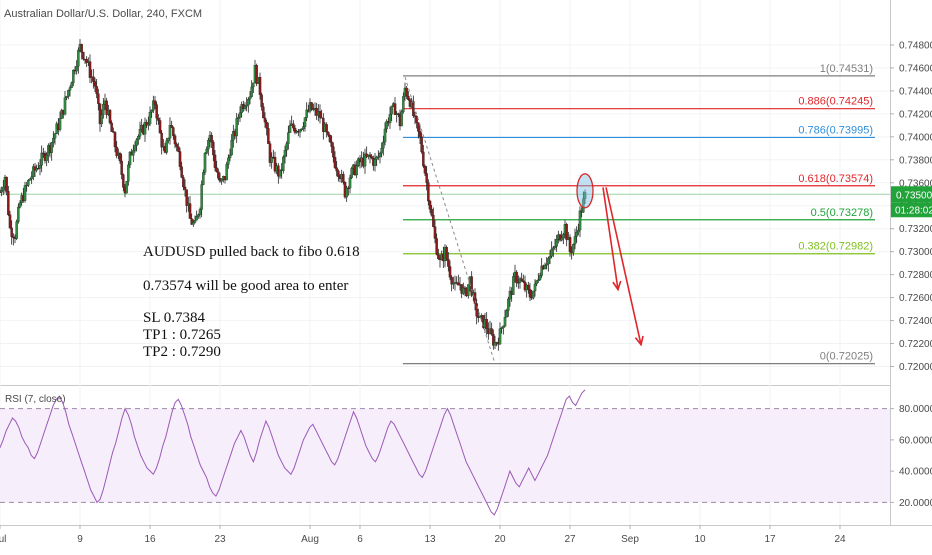 The height and width of the screenshot is (555, 932). Describe the element at coordinates (570, 539) in the screenshot. I see `x-tick-label: 27` at that location.